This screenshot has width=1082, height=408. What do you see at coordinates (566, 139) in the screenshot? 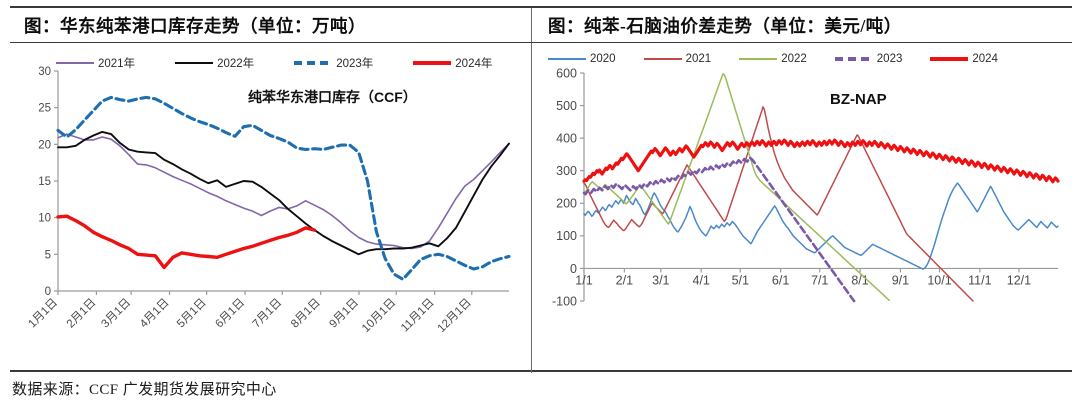
I see `svg-text: 400` at bounding box center [566, 139].